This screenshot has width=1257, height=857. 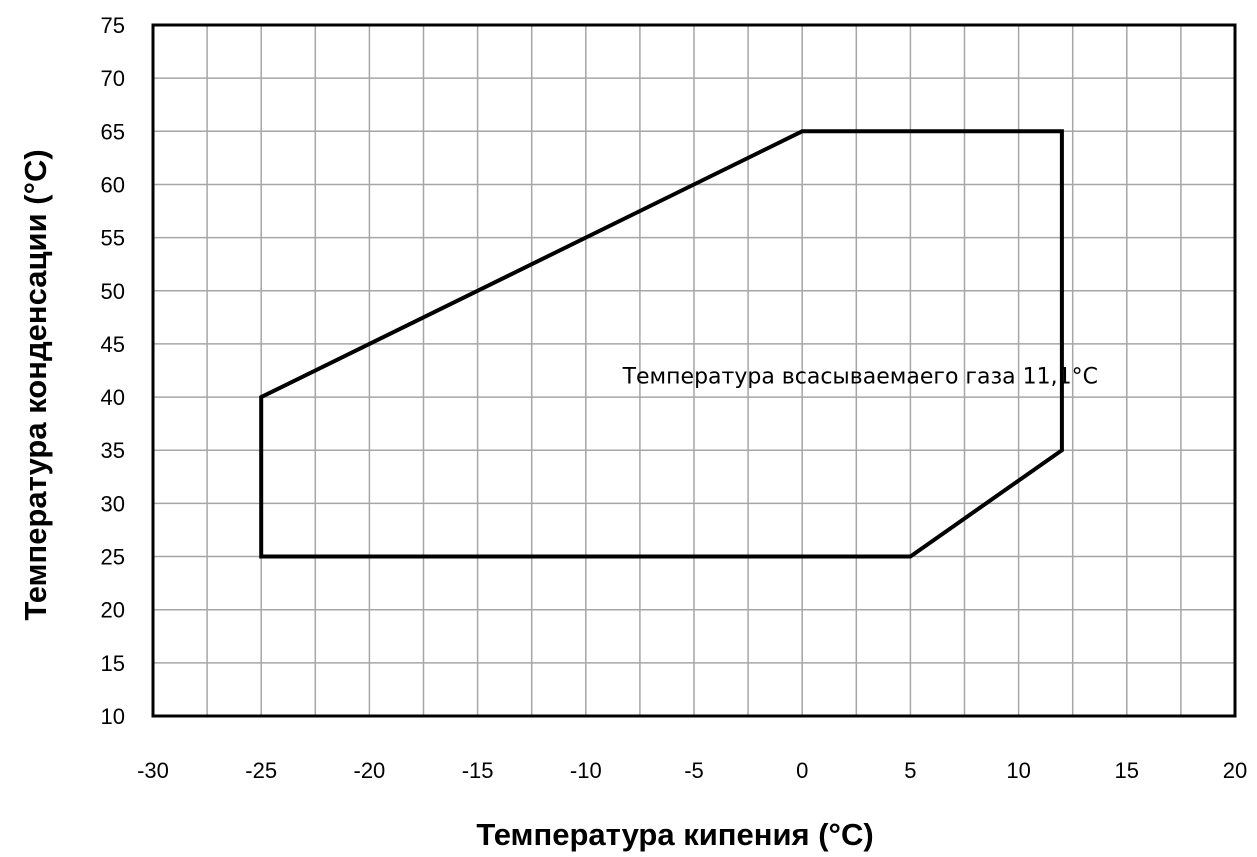 I want to click on x-tick-labels: -30 -25 -20 -15 -10 -5 0 5 10 15 20, so click(x=692, y=770).